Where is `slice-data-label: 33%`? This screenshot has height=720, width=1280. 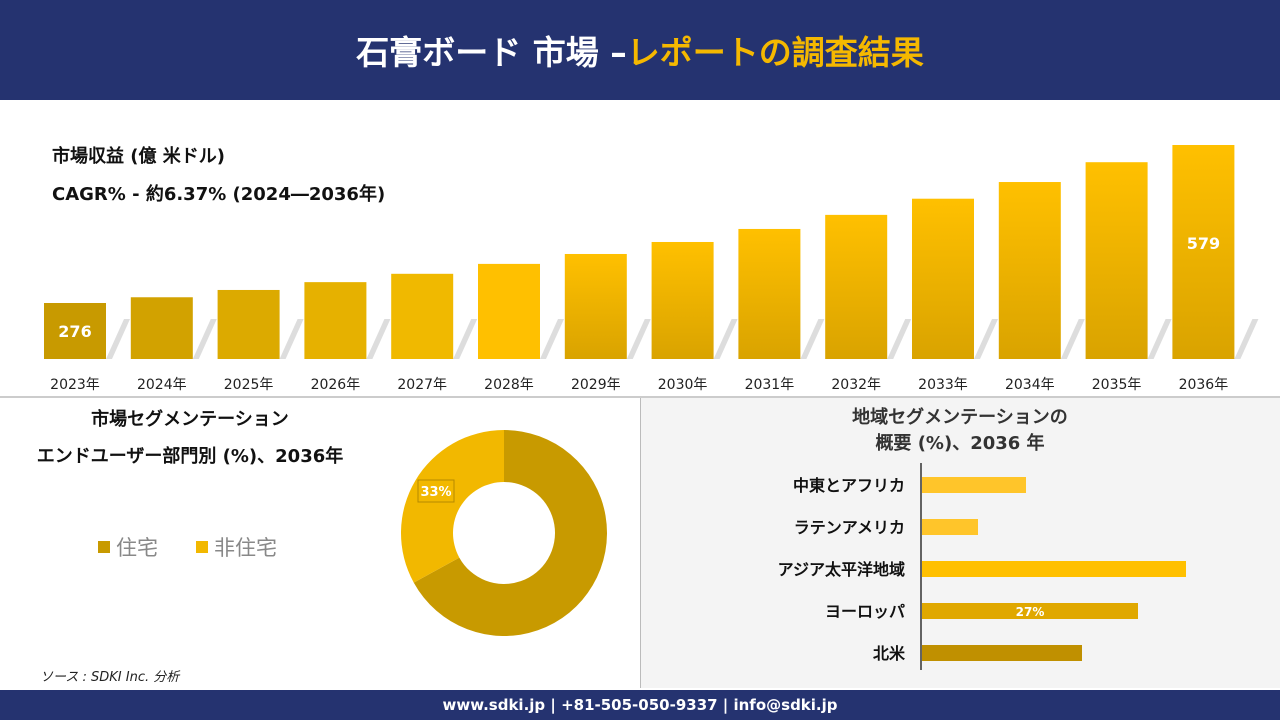
slice-data-label: 33% is located at coordinates (435, 492).